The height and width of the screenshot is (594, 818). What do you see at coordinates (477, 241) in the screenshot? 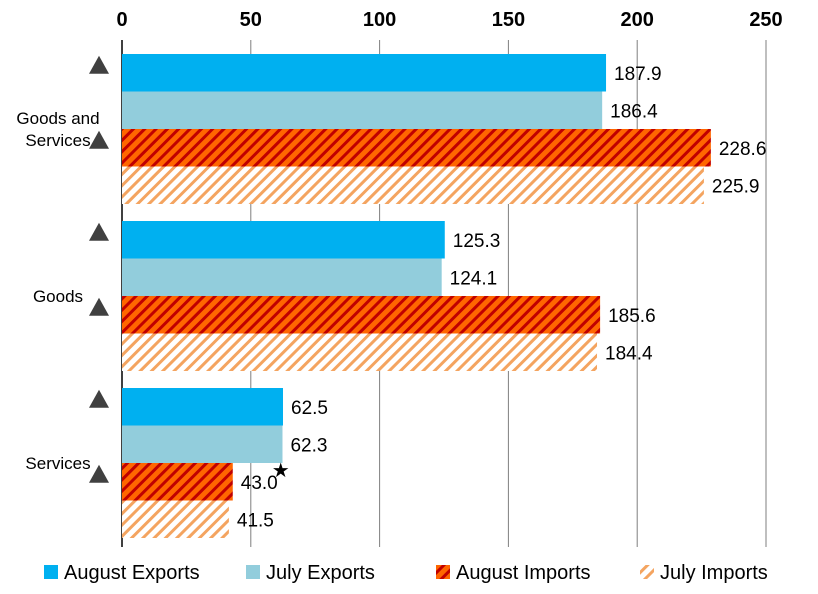
I see `data-label: 125.3` at bounding box center [477, 241].